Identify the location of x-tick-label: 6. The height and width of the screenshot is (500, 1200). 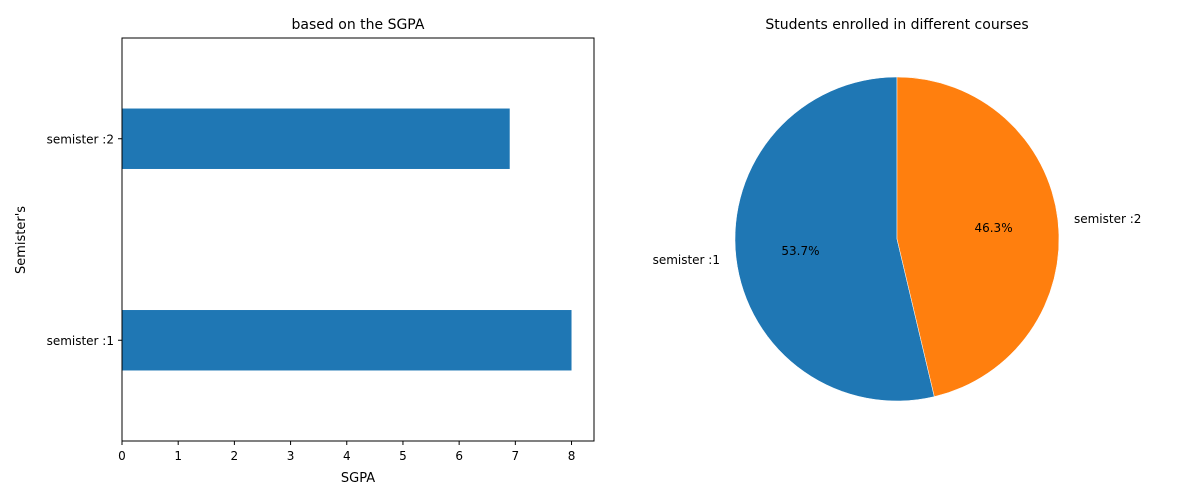
(459, 456).